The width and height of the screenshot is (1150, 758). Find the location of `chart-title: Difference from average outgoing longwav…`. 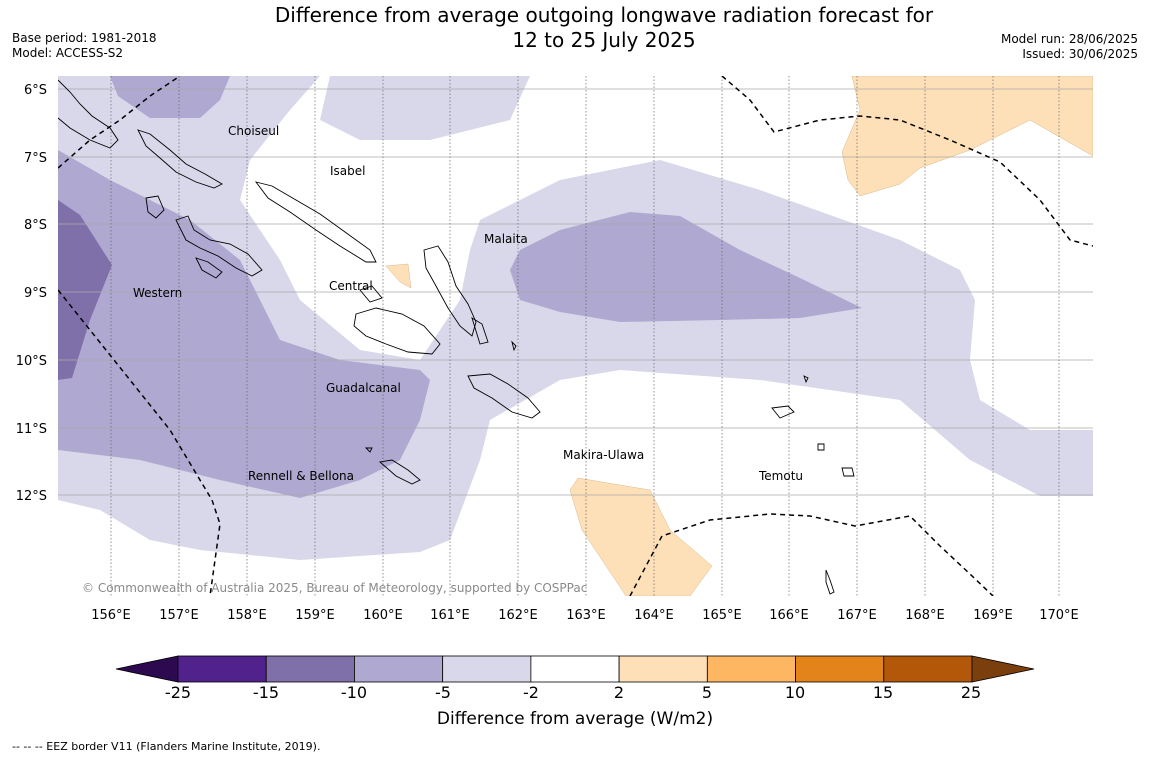

chart-title: Difference from average outgoing longwav… is located at coordinates (575, 28).